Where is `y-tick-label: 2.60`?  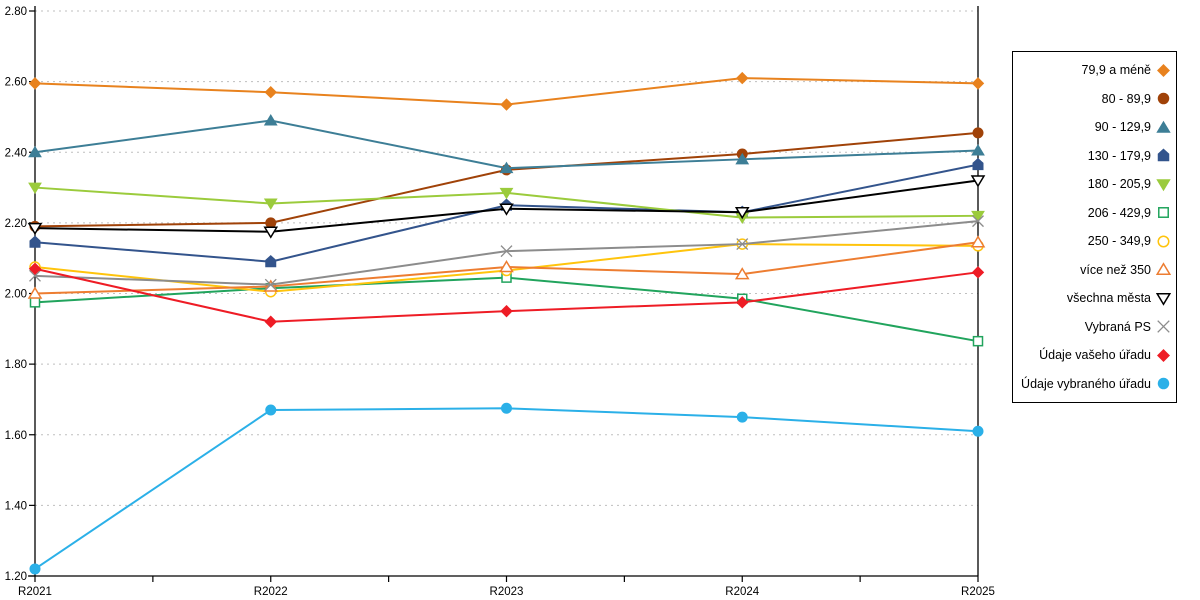
y-tick-label: 2.60 is located at coordinates (16, 83).